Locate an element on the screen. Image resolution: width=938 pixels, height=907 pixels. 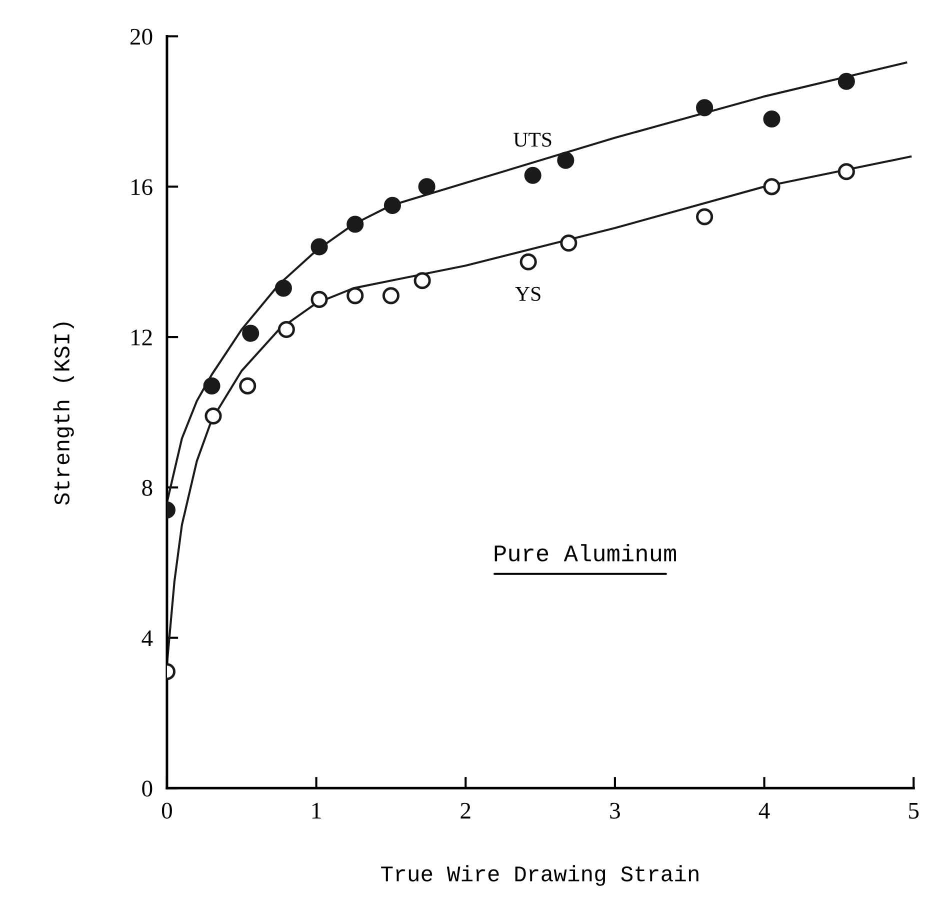
series-label: YS is located at coordinates (527, 293).